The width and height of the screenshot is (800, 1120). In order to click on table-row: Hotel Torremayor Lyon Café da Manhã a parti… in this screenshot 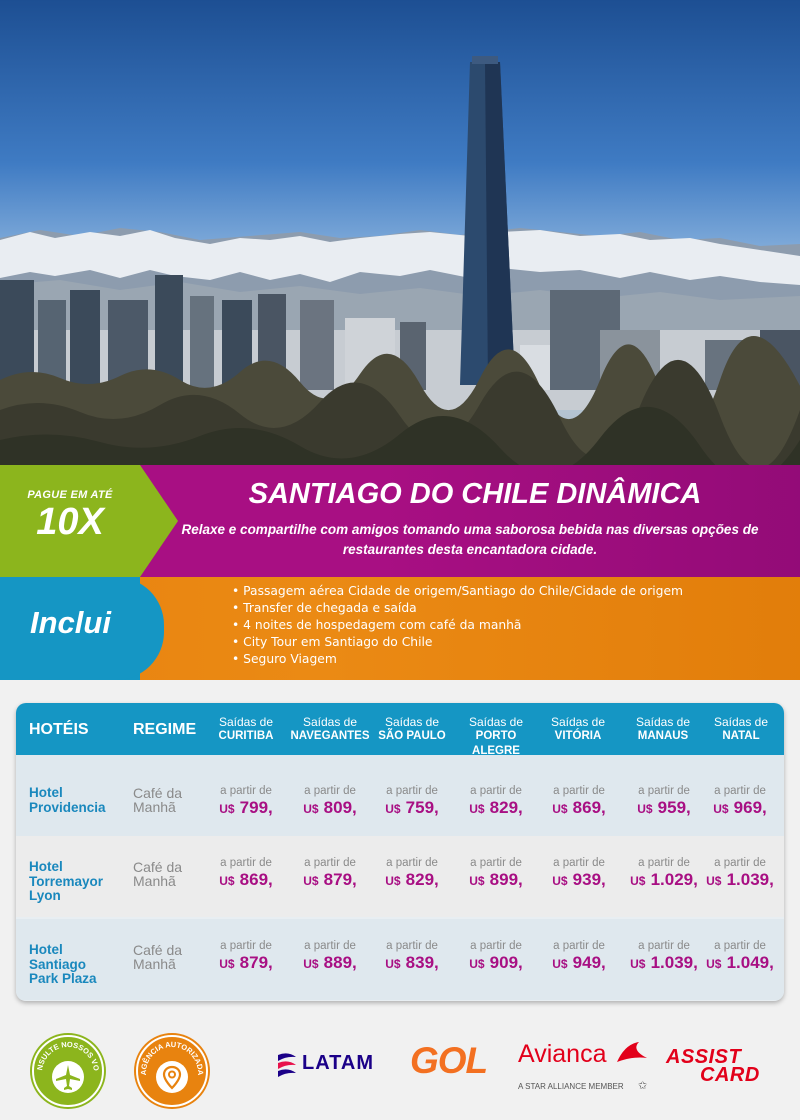, I will do `click(400, 876)`.